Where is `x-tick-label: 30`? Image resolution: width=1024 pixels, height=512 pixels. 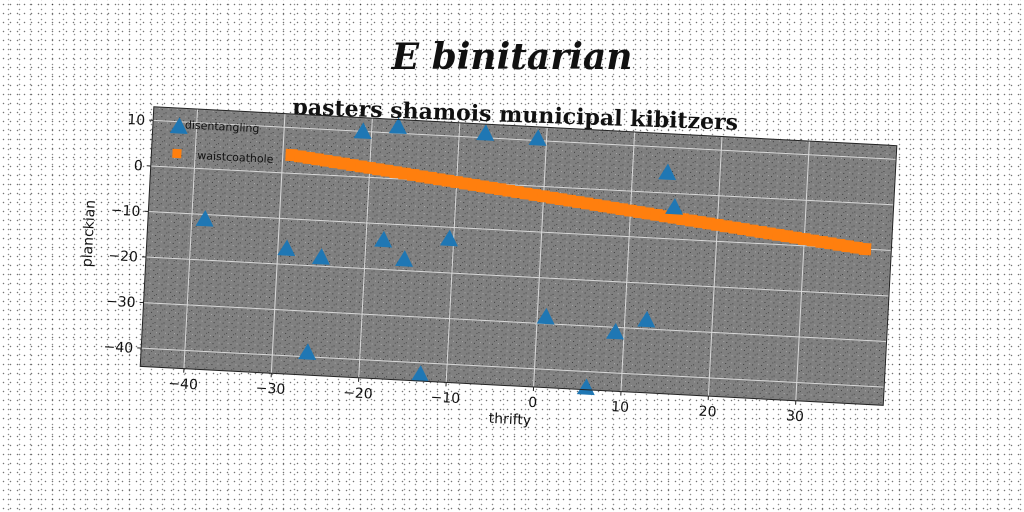
x-tick-label: 30 is located at coordinates (795, 416).